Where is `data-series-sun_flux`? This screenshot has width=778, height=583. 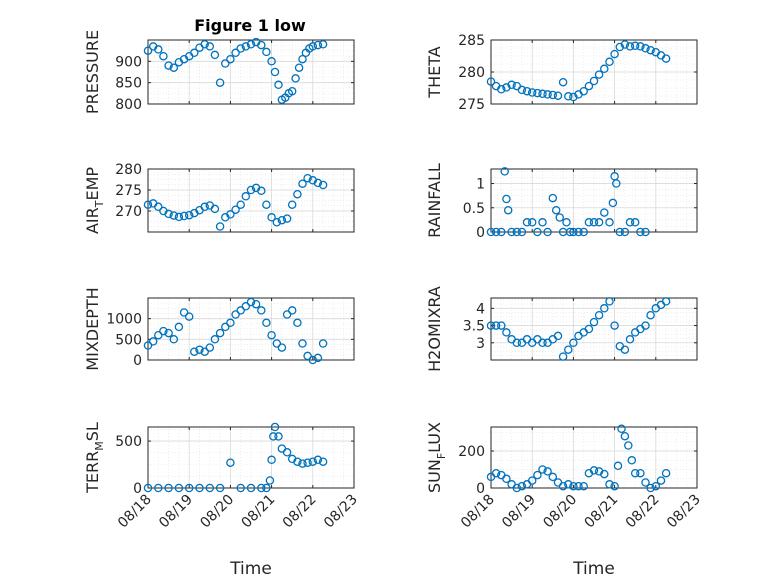
data-series-sun_flux is located at coordinates (578, 458).